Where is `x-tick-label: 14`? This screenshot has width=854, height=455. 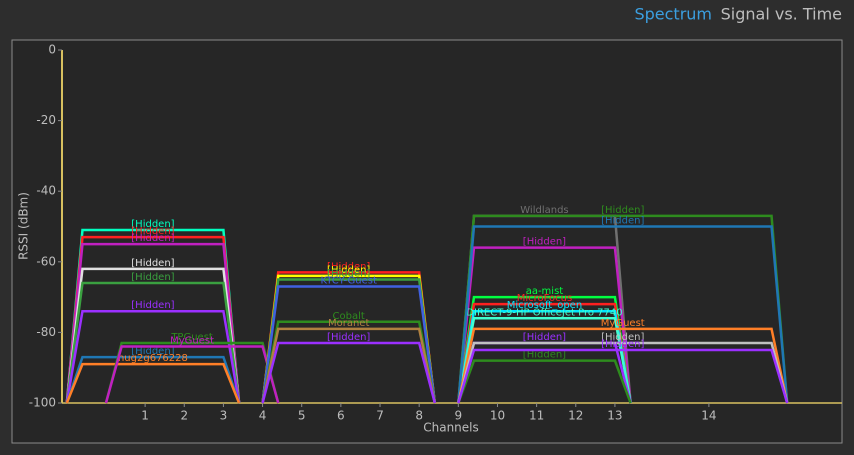
x-tick-label: 14 is located at coordinates (708, 416).